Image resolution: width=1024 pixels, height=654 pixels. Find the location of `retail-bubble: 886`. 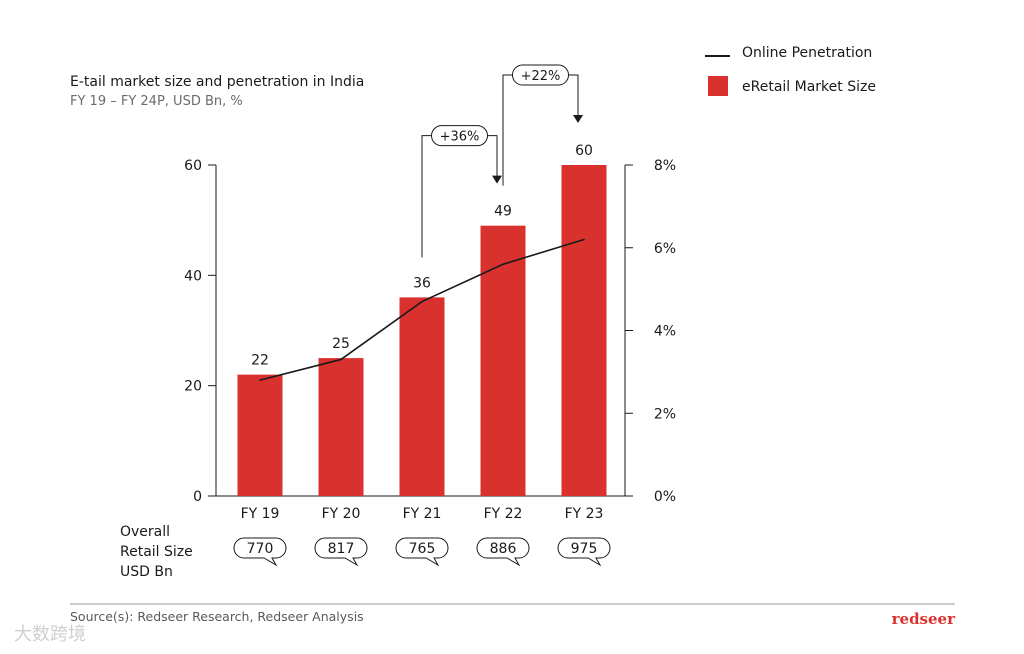

retail-bubble: 886 is located at coordinates (503, 552).